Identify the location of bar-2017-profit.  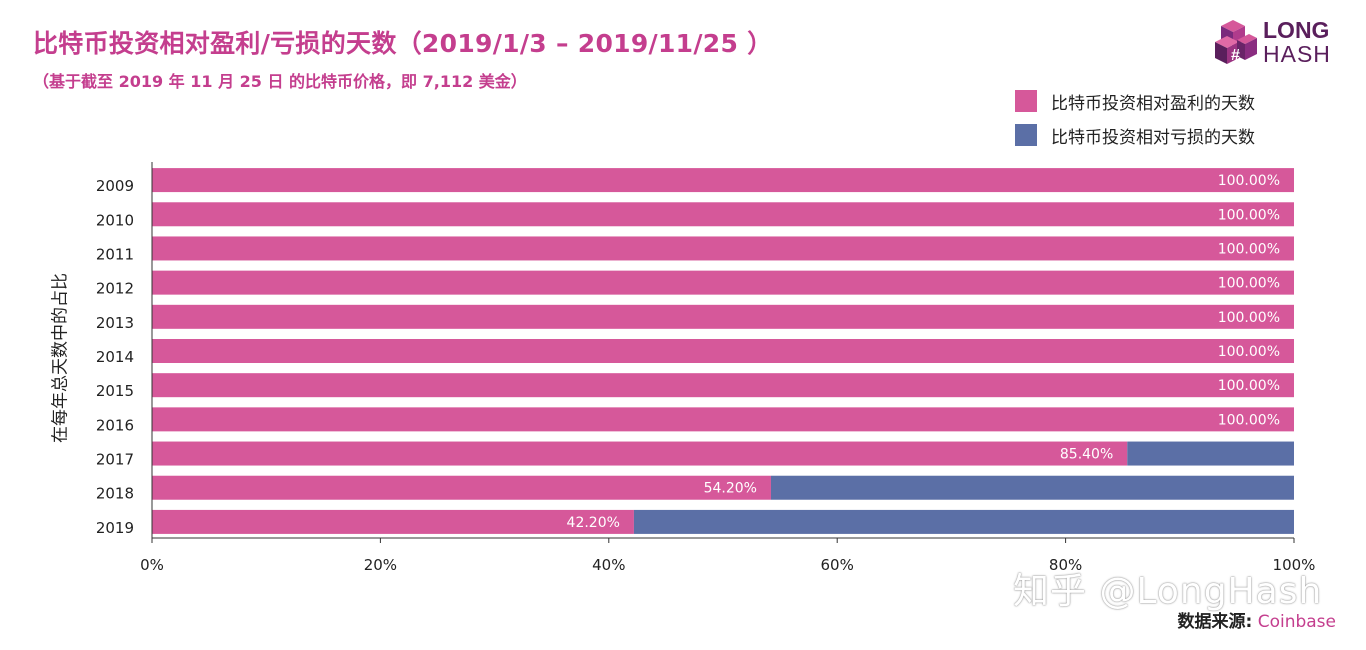
(640, 453).